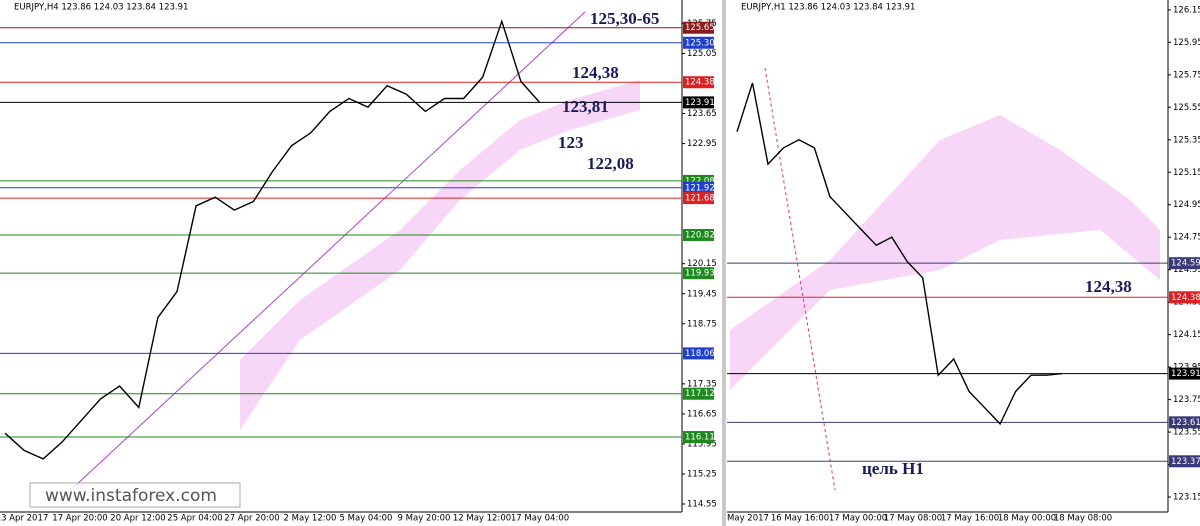 This screenshot has height=526, width=1200. What do you see at coordinates (858, 519) in the screenshot?
I see `x-tick-label: 17 May 00:00` at bounding box center [858, 519].